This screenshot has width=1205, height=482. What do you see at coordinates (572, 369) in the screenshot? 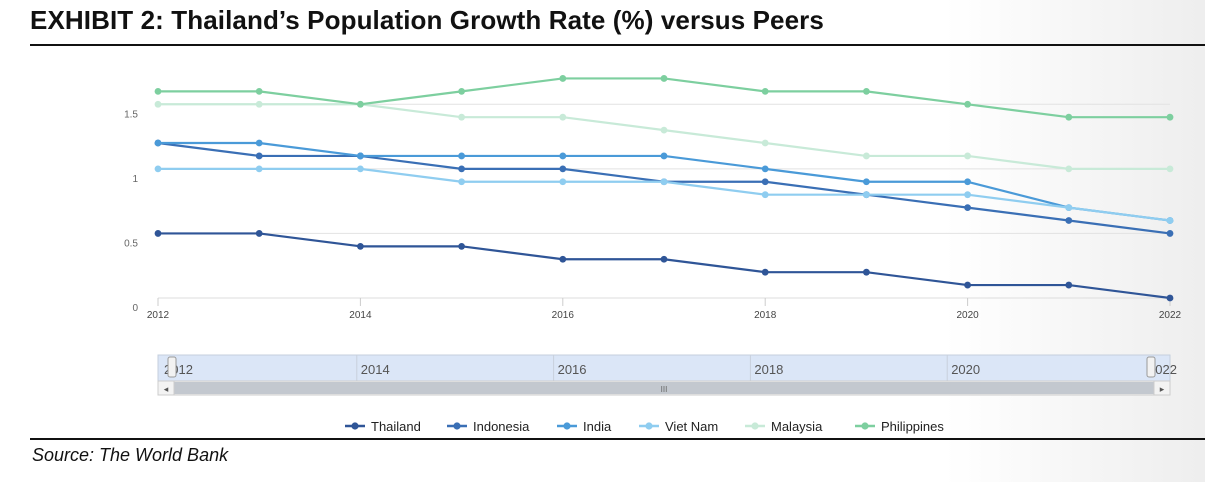
I see `navigator-tick-label: 2016` at bounding box center [572, 369].